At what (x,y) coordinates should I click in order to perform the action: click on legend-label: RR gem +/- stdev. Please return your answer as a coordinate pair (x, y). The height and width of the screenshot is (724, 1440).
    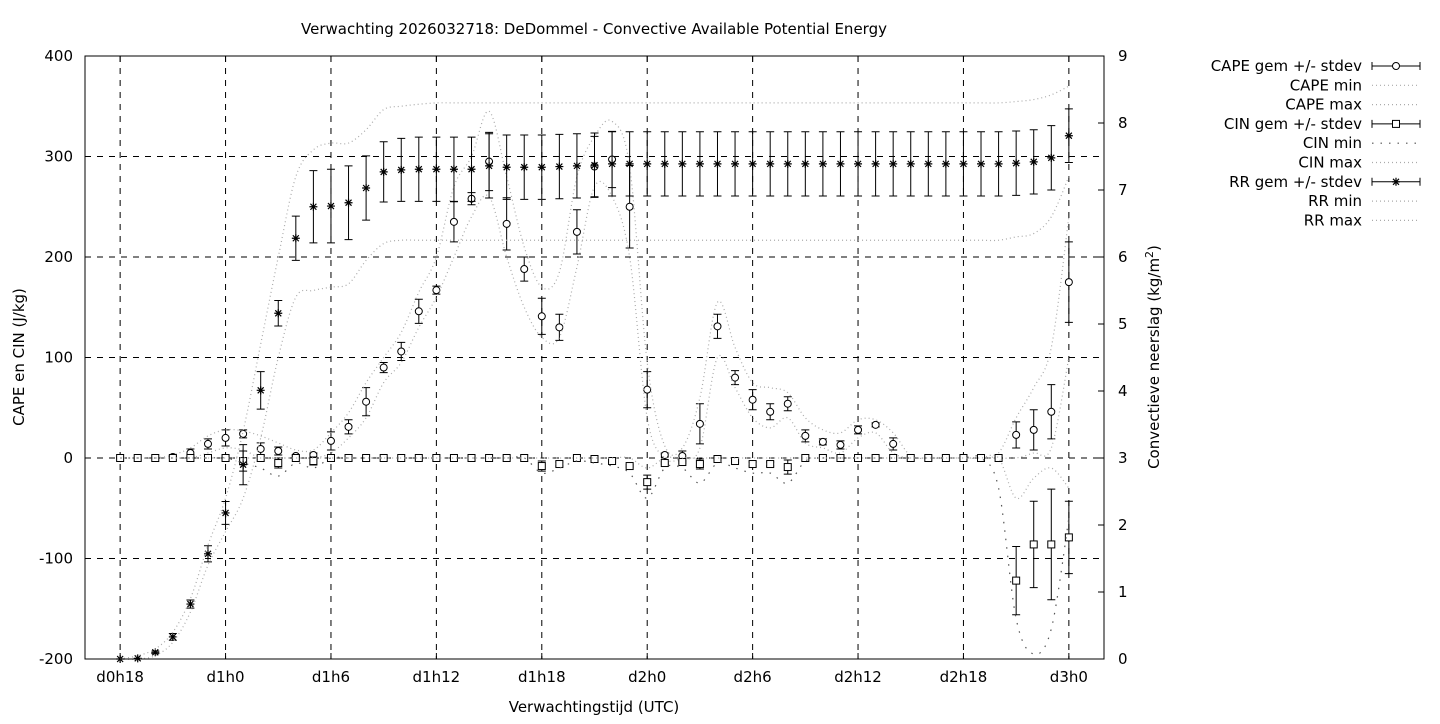
    Looking at the image, I should click on (1295, 182).